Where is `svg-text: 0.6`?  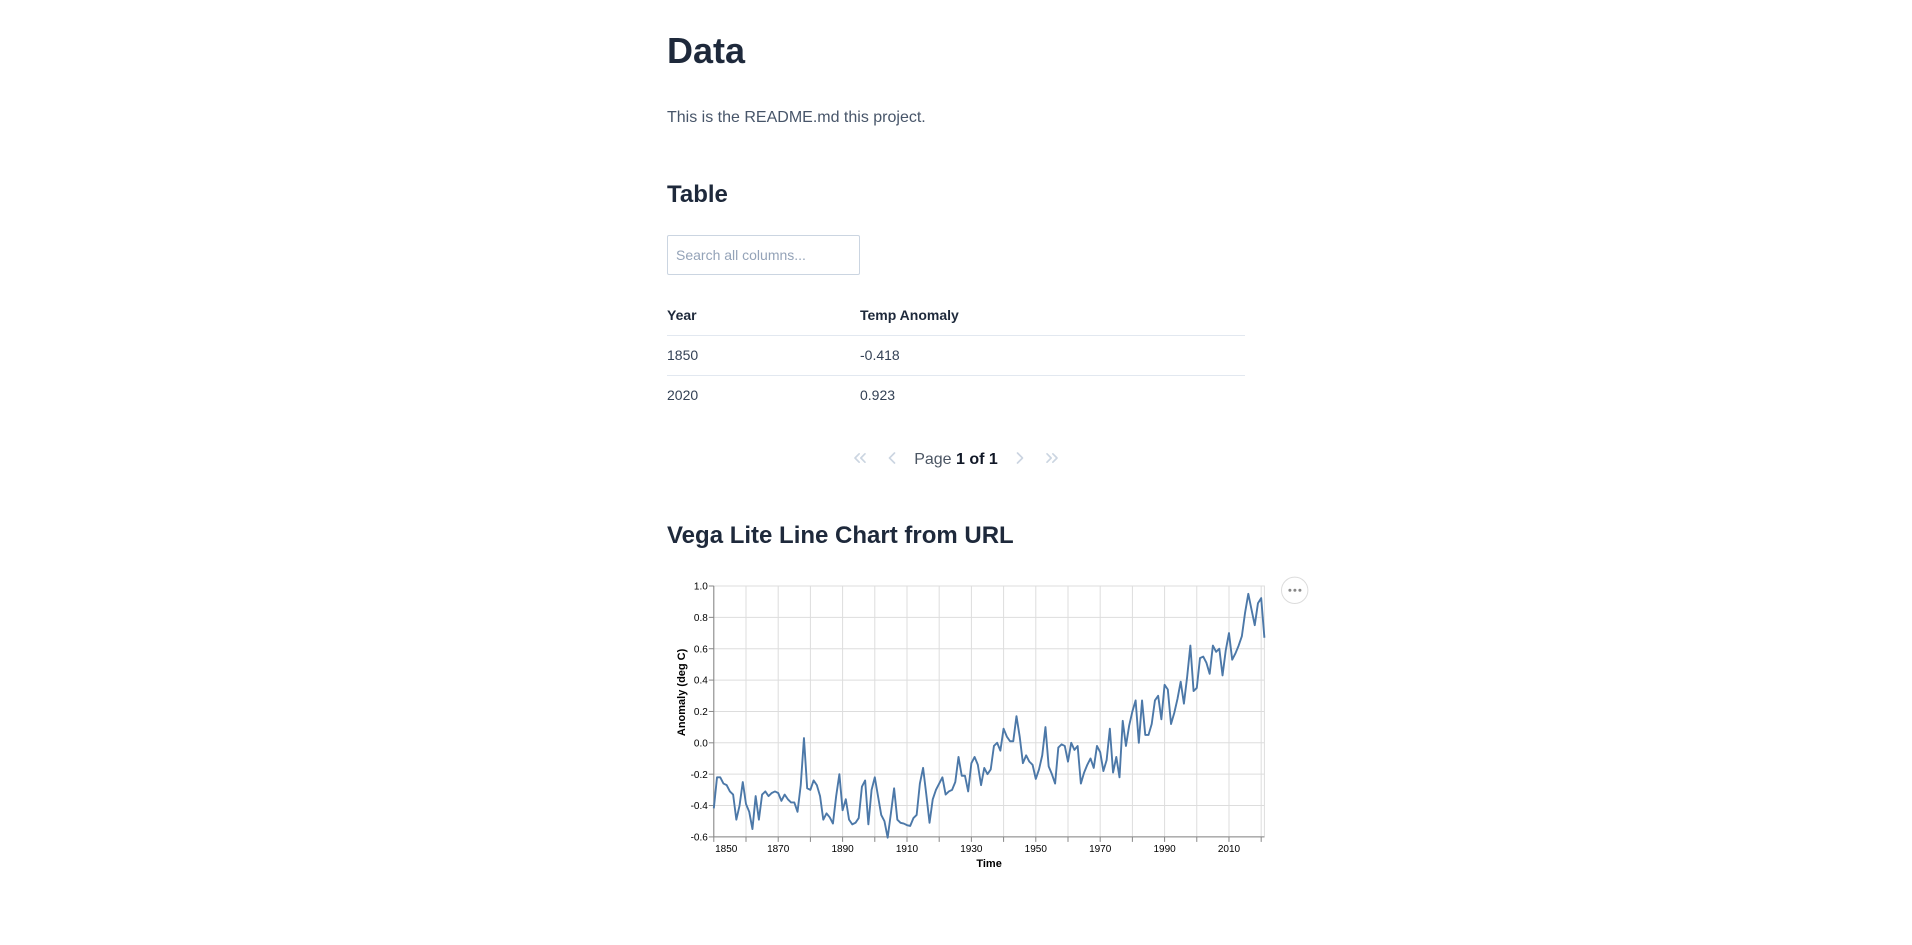
svg-text: 0.6 is located at coordinates (701, 649).